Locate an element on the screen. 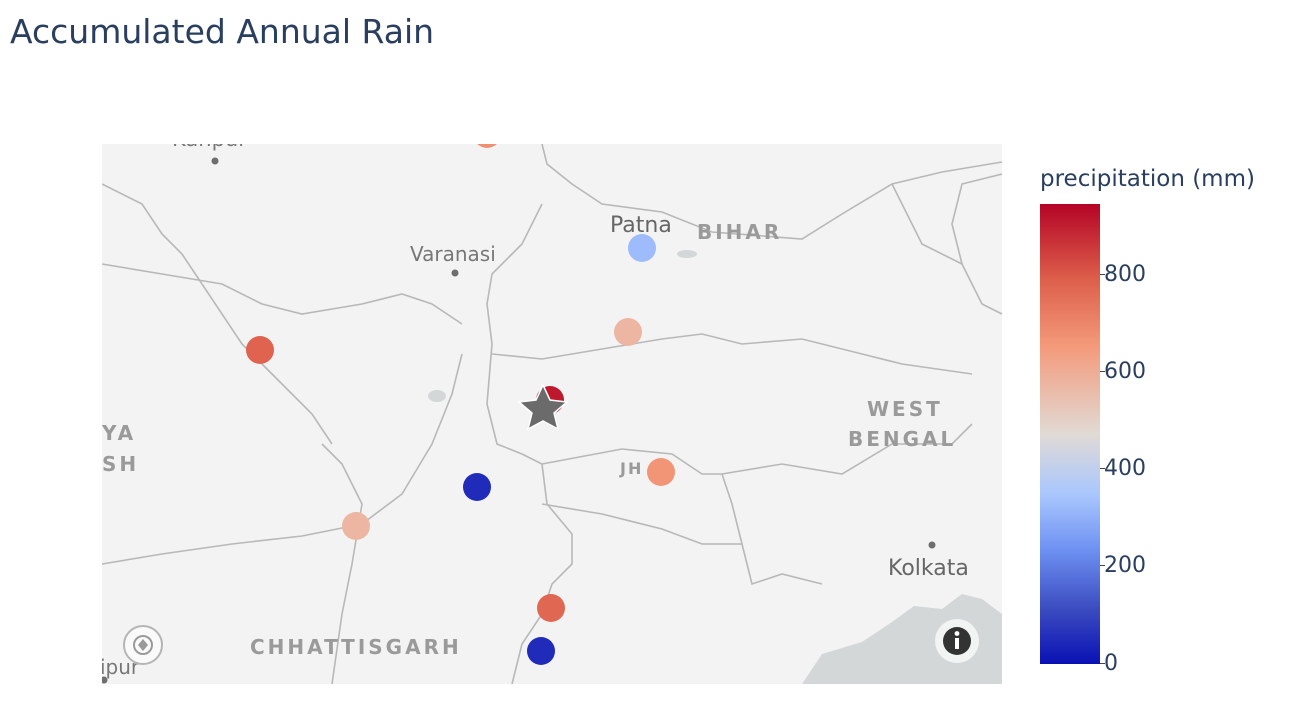 This screenshot has width=1292, height=704. chart-title: Accumulated Annual Rain is located at coordinates (222, 31).